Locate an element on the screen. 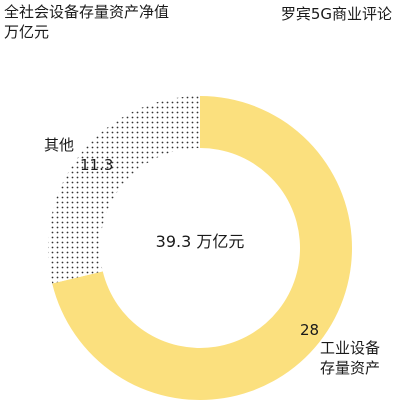 This screenshot has width=400, height=400. center-total-label: 39.3 万亿元 is located at coordinates (200, 241).